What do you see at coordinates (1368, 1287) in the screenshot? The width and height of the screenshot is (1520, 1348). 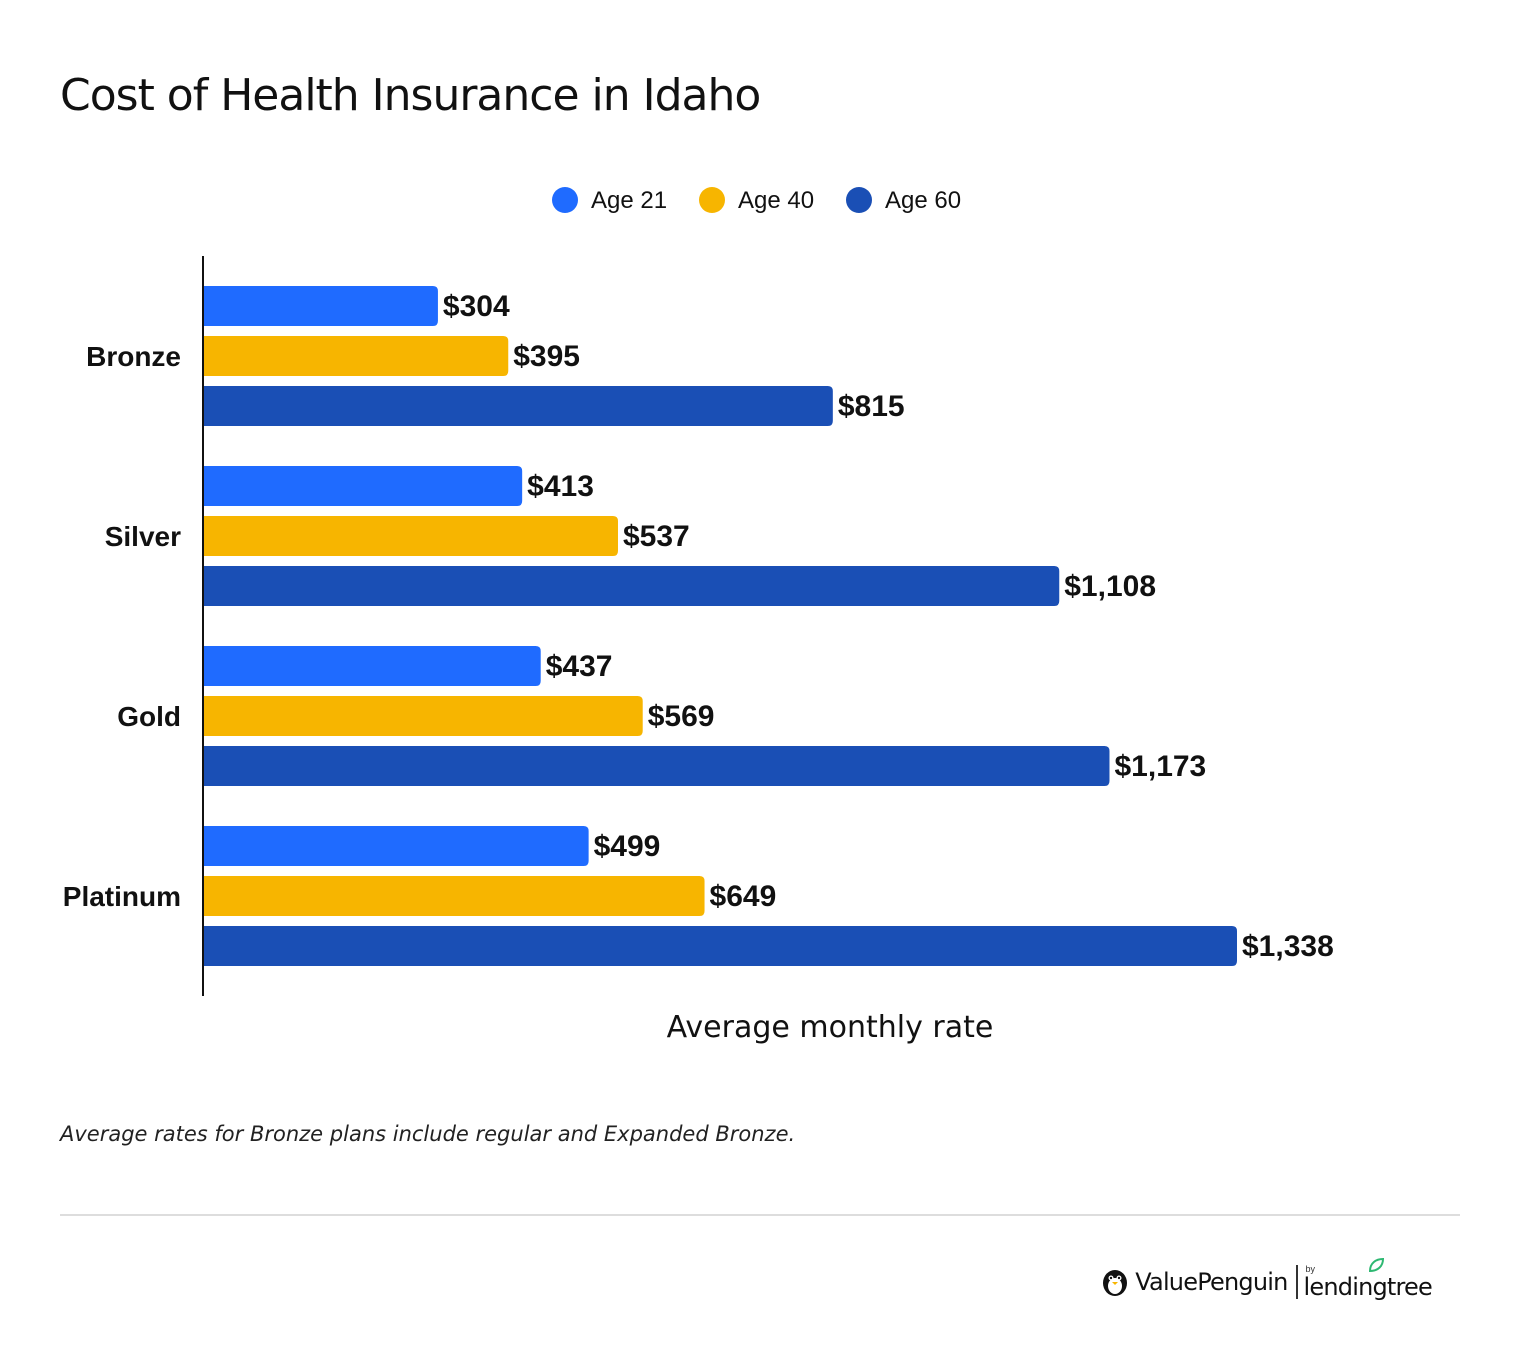 I see `brand-lendingtree: lendingtree` at bounding box center [1368, 1287].